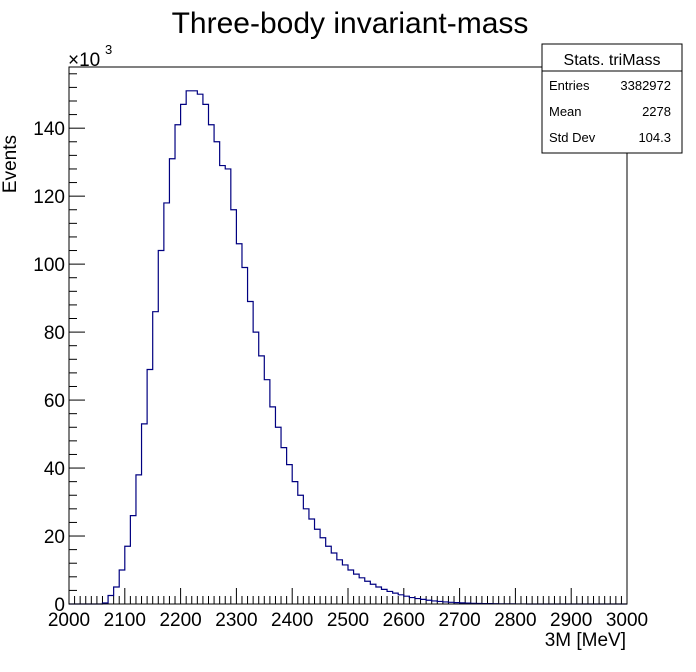 The image size is (696, 672). I want to click on y-tick-label: 100, so click(49, 265).